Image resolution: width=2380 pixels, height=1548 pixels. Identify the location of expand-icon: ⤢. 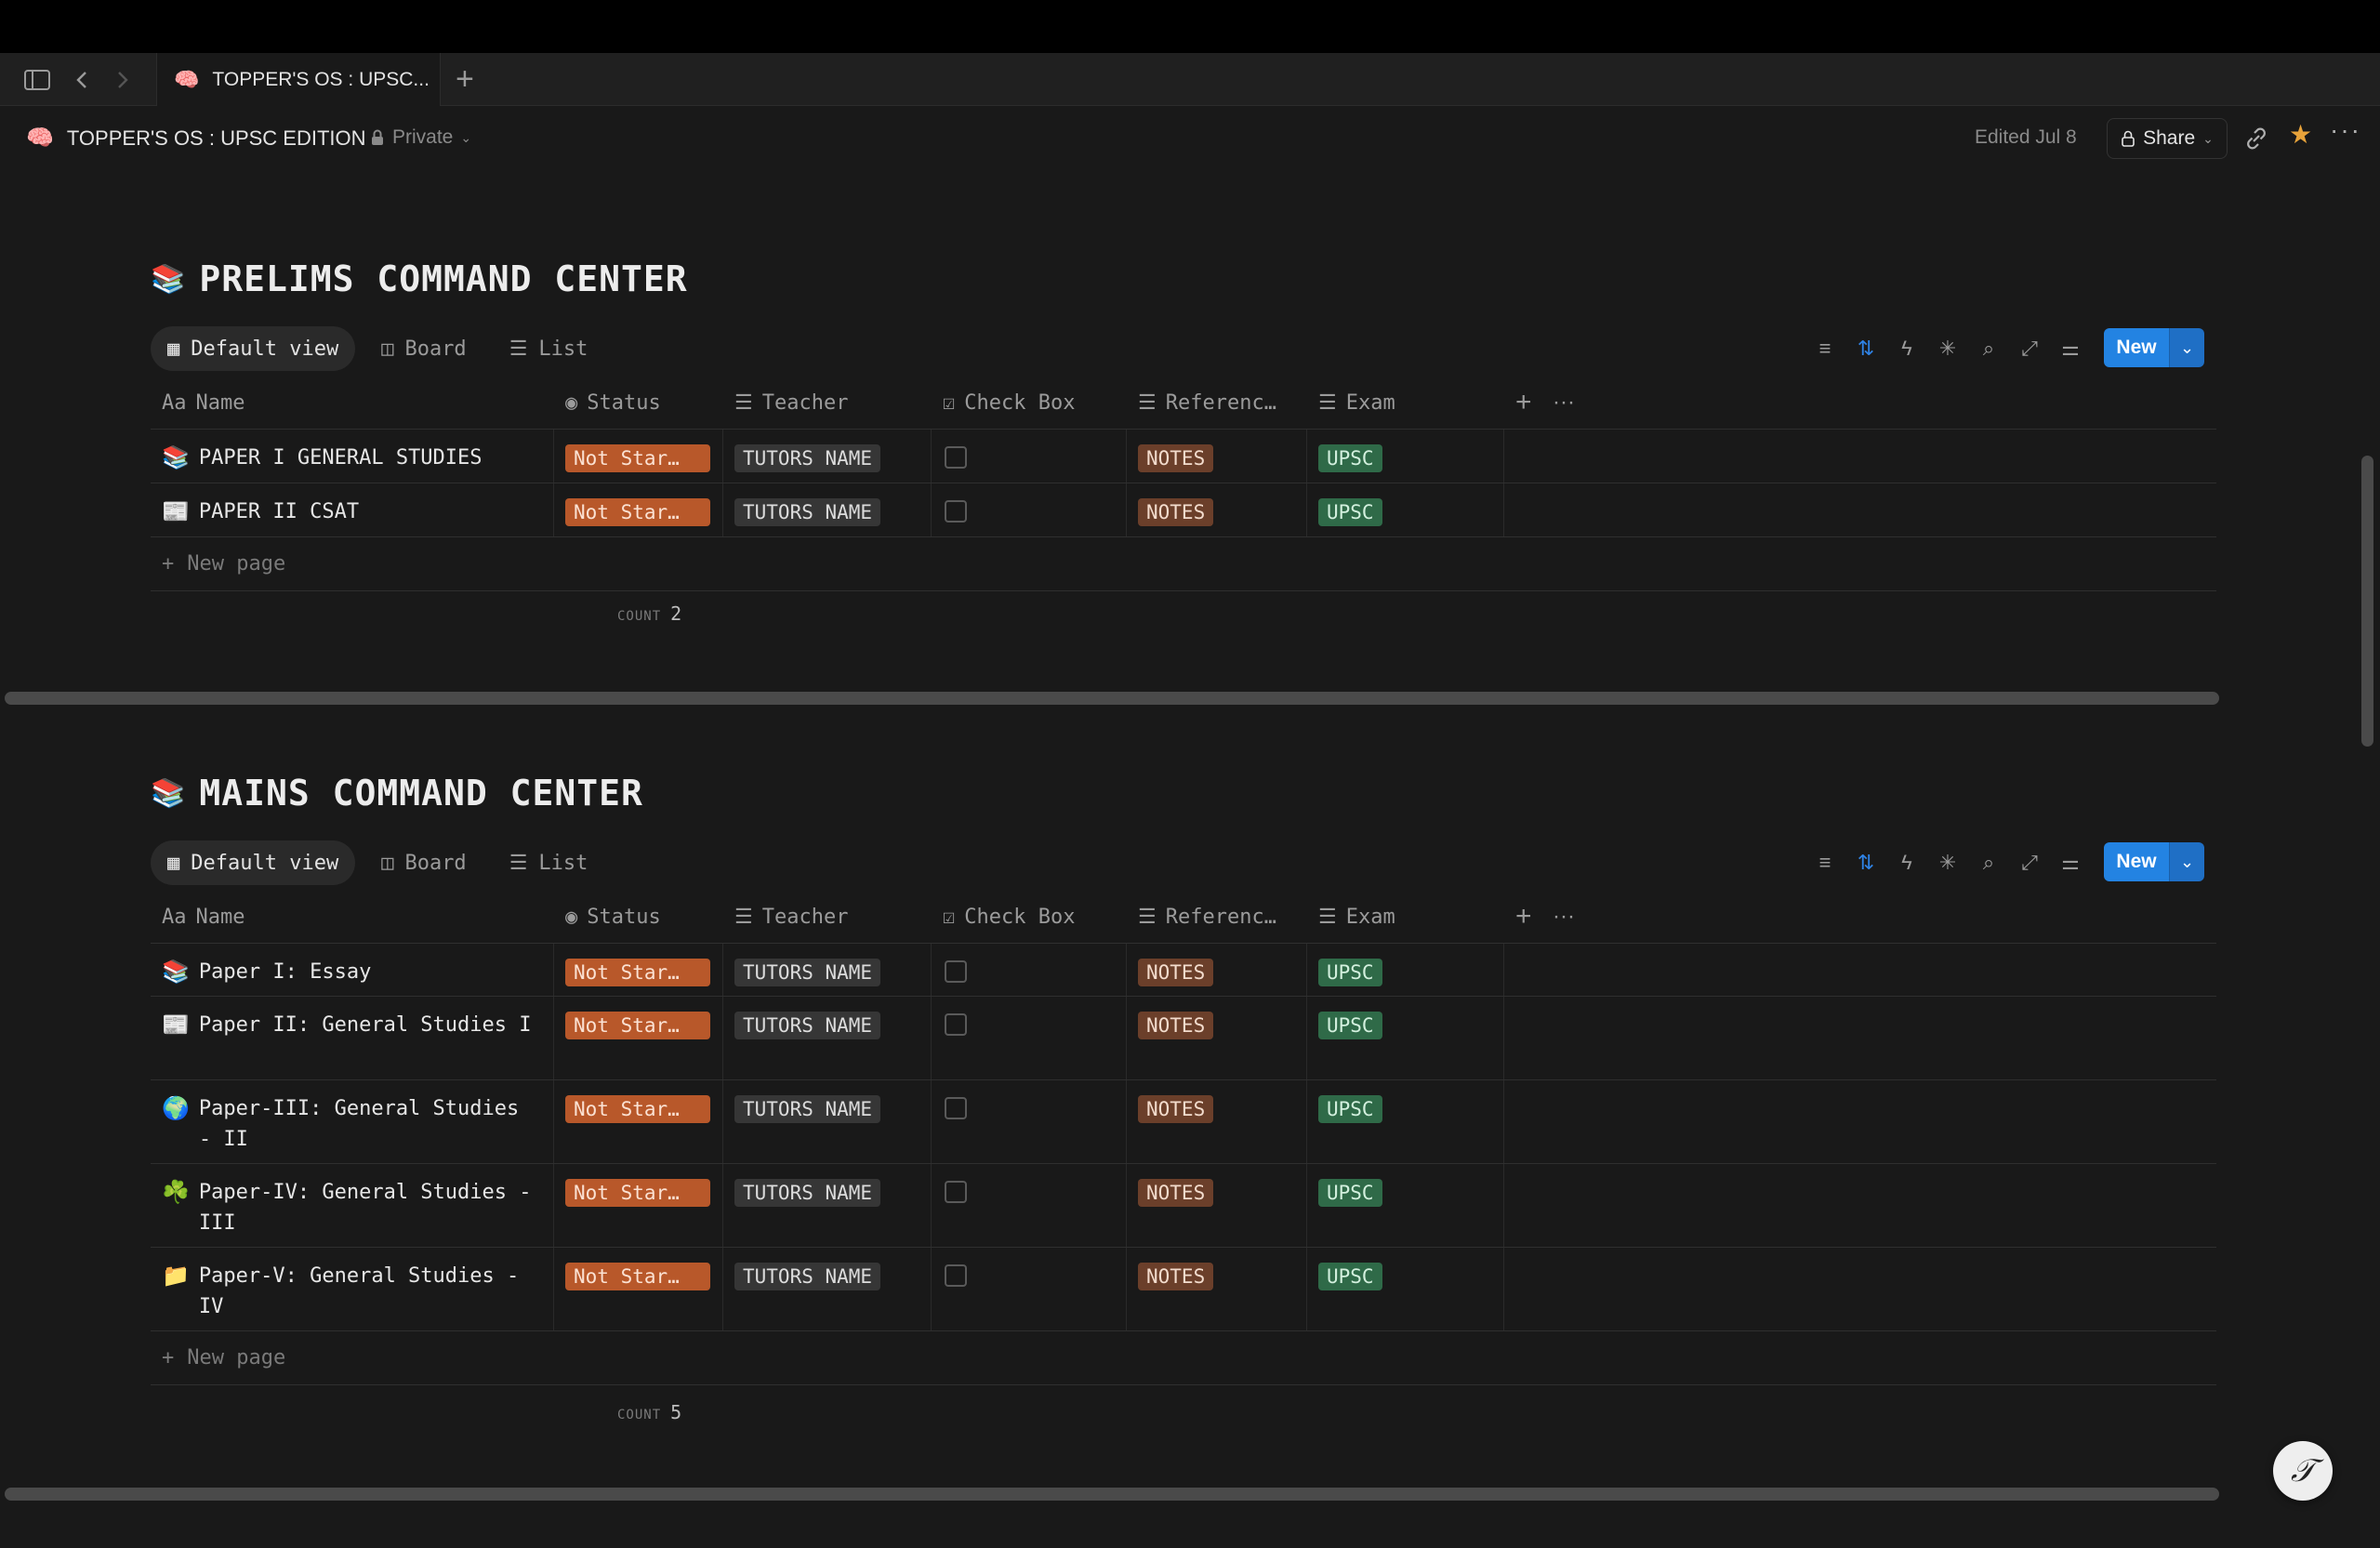
(2029, 862).